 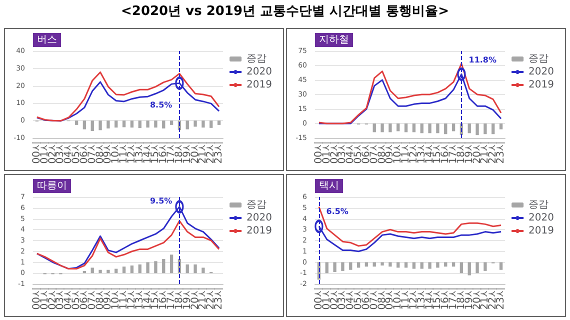 I want to click on chart-subtitle: 지하철, so click(x=334, y=40).